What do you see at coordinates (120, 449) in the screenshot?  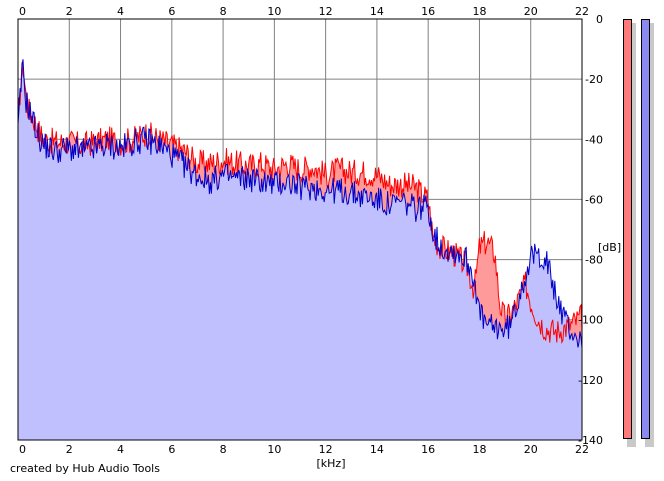 I see `x-tick-label-bottom: 4` at bounding box center [120, 449].